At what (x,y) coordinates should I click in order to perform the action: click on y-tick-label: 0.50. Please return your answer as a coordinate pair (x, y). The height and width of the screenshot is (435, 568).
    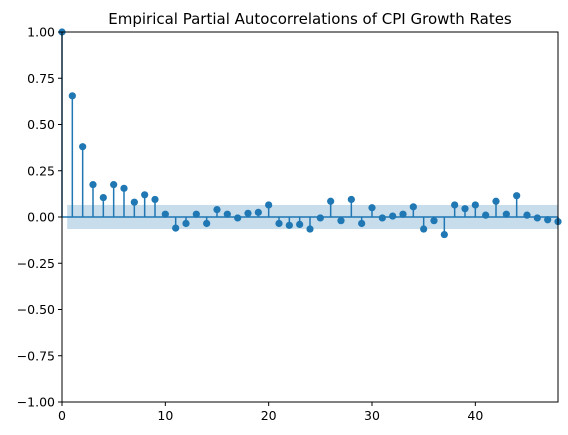
    Looking at the image, I should click on (41, 124).